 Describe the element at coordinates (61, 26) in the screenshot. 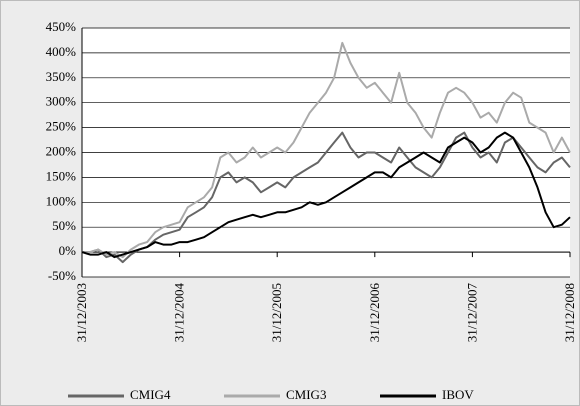

I see `y-tick-label: 450%` at that location.